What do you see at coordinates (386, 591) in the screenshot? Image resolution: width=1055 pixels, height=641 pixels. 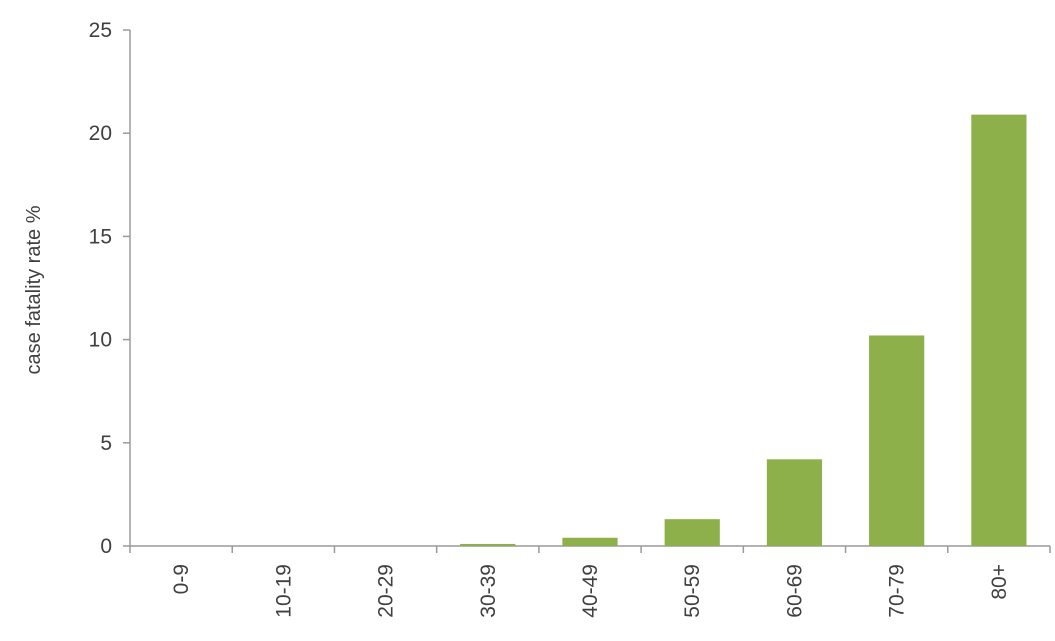 I see `x-tick-label: 20-29` at bounding box center [386, 591].